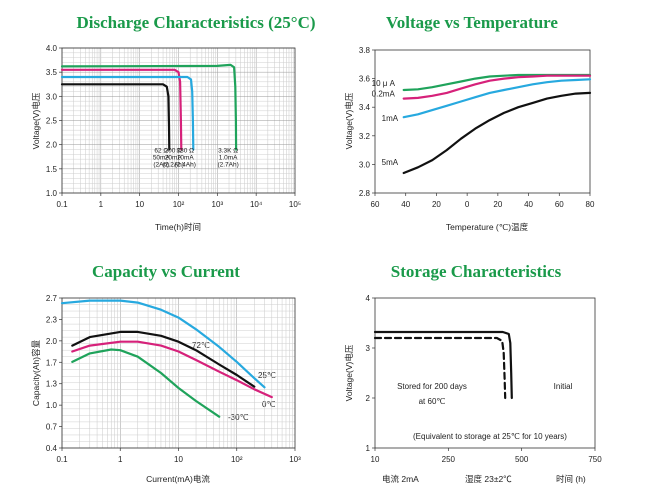 Image resolution: width=650 pixels, height=495 pixels. I want to click on chart2-frame, so click(482, 121).